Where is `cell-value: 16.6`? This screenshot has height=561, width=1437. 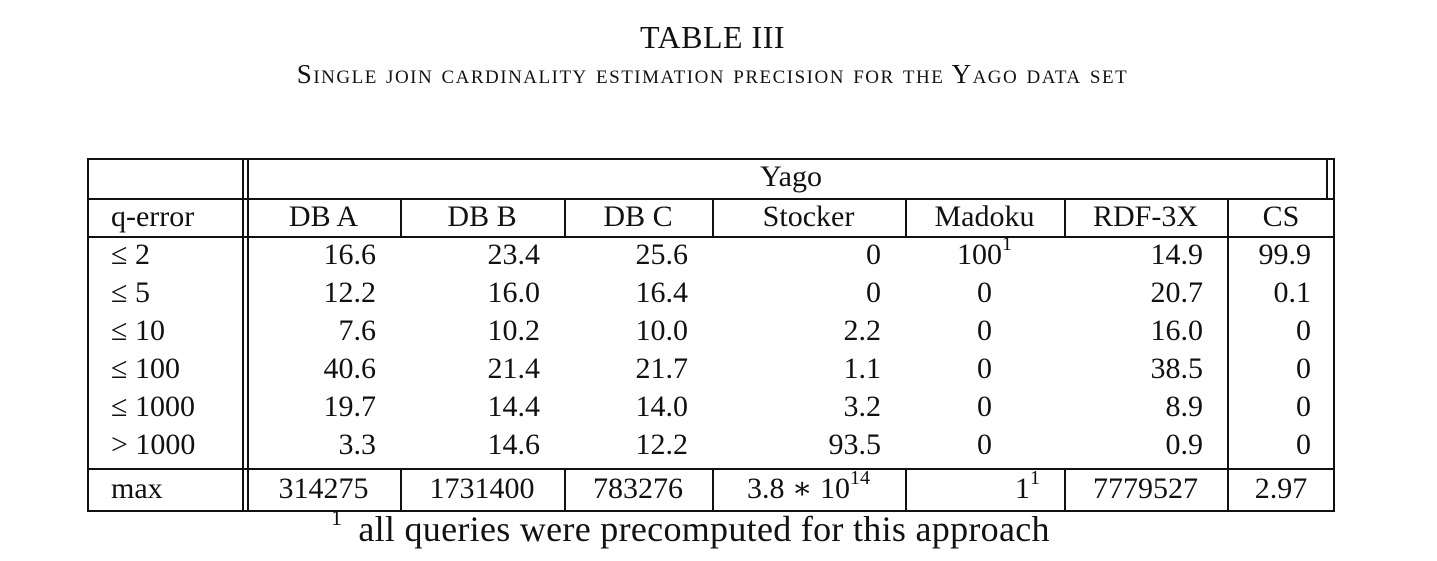 cell-value: 16.6 is located at coordinates (350, 254).